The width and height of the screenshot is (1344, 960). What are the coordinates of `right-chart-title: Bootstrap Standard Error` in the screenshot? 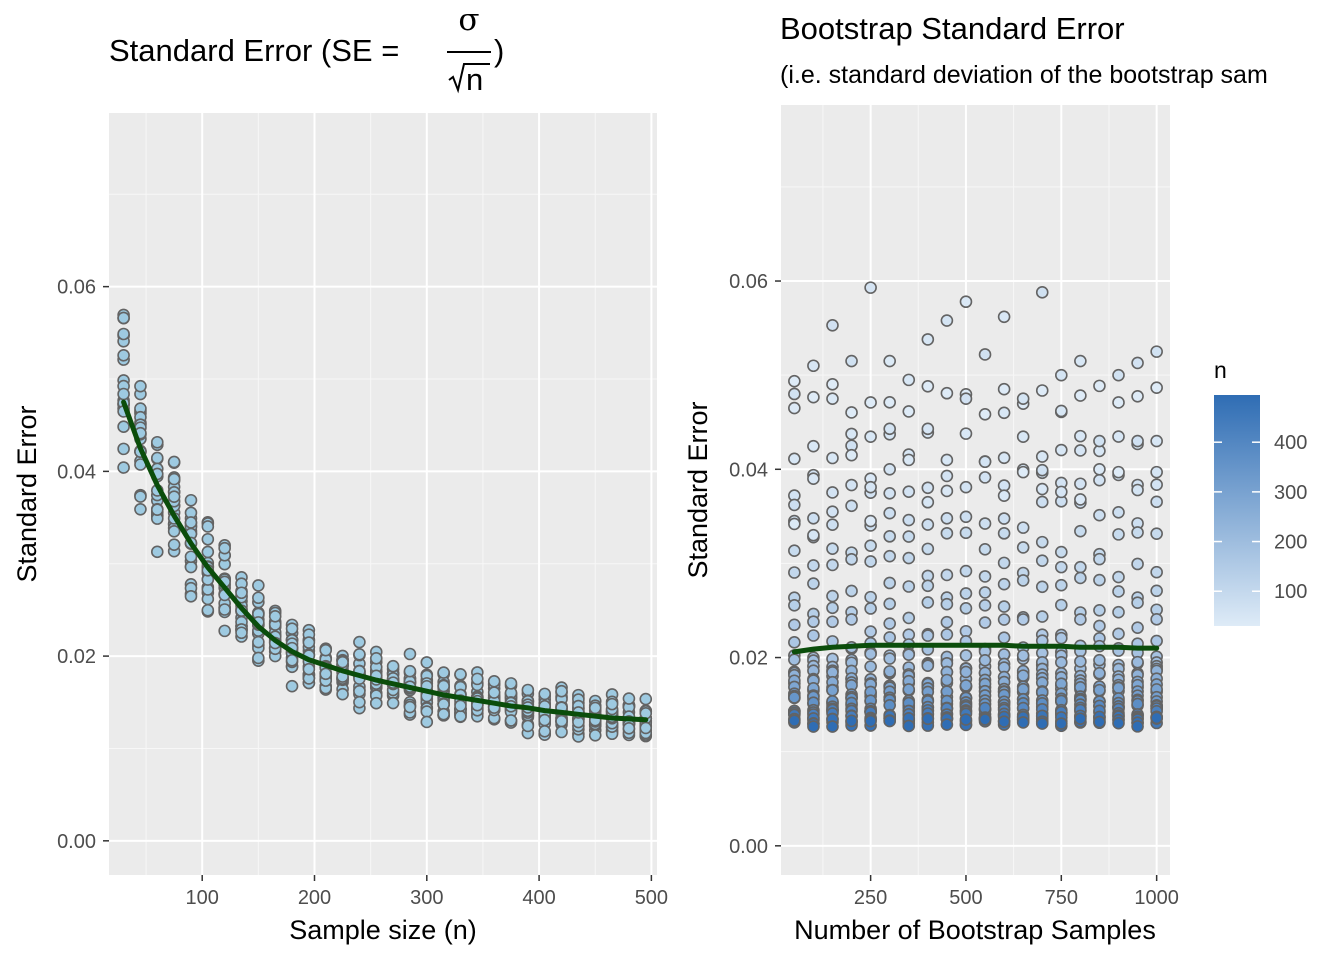 It's located at (952, 28).